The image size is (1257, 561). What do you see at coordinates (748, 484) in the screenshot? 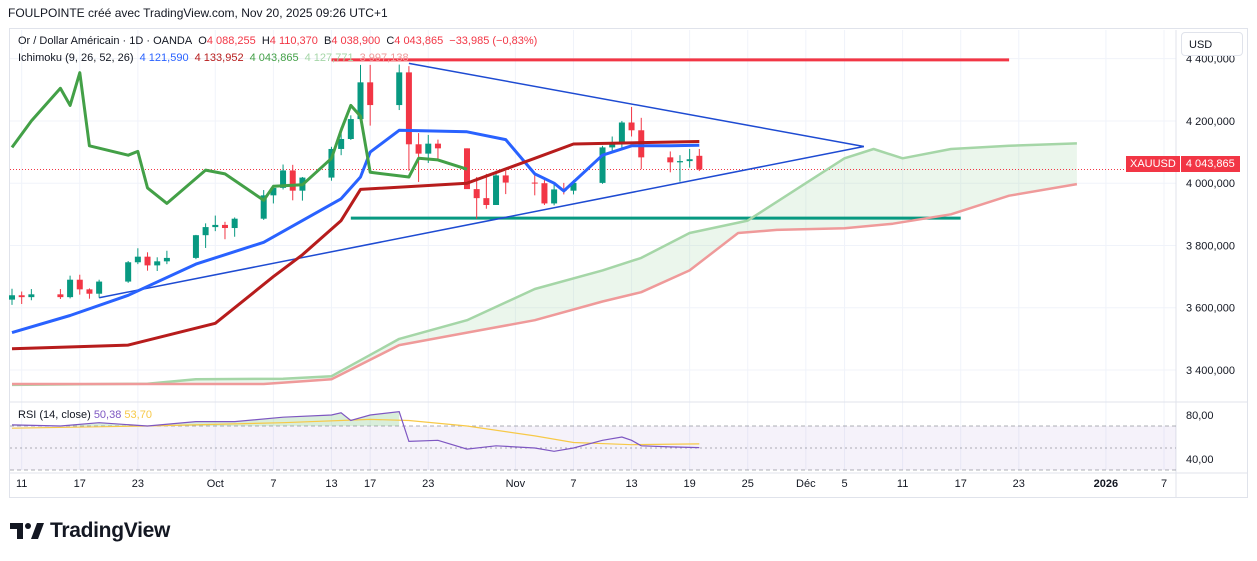
I see `time-axis-label: 25` at bounding box center [748, 484].